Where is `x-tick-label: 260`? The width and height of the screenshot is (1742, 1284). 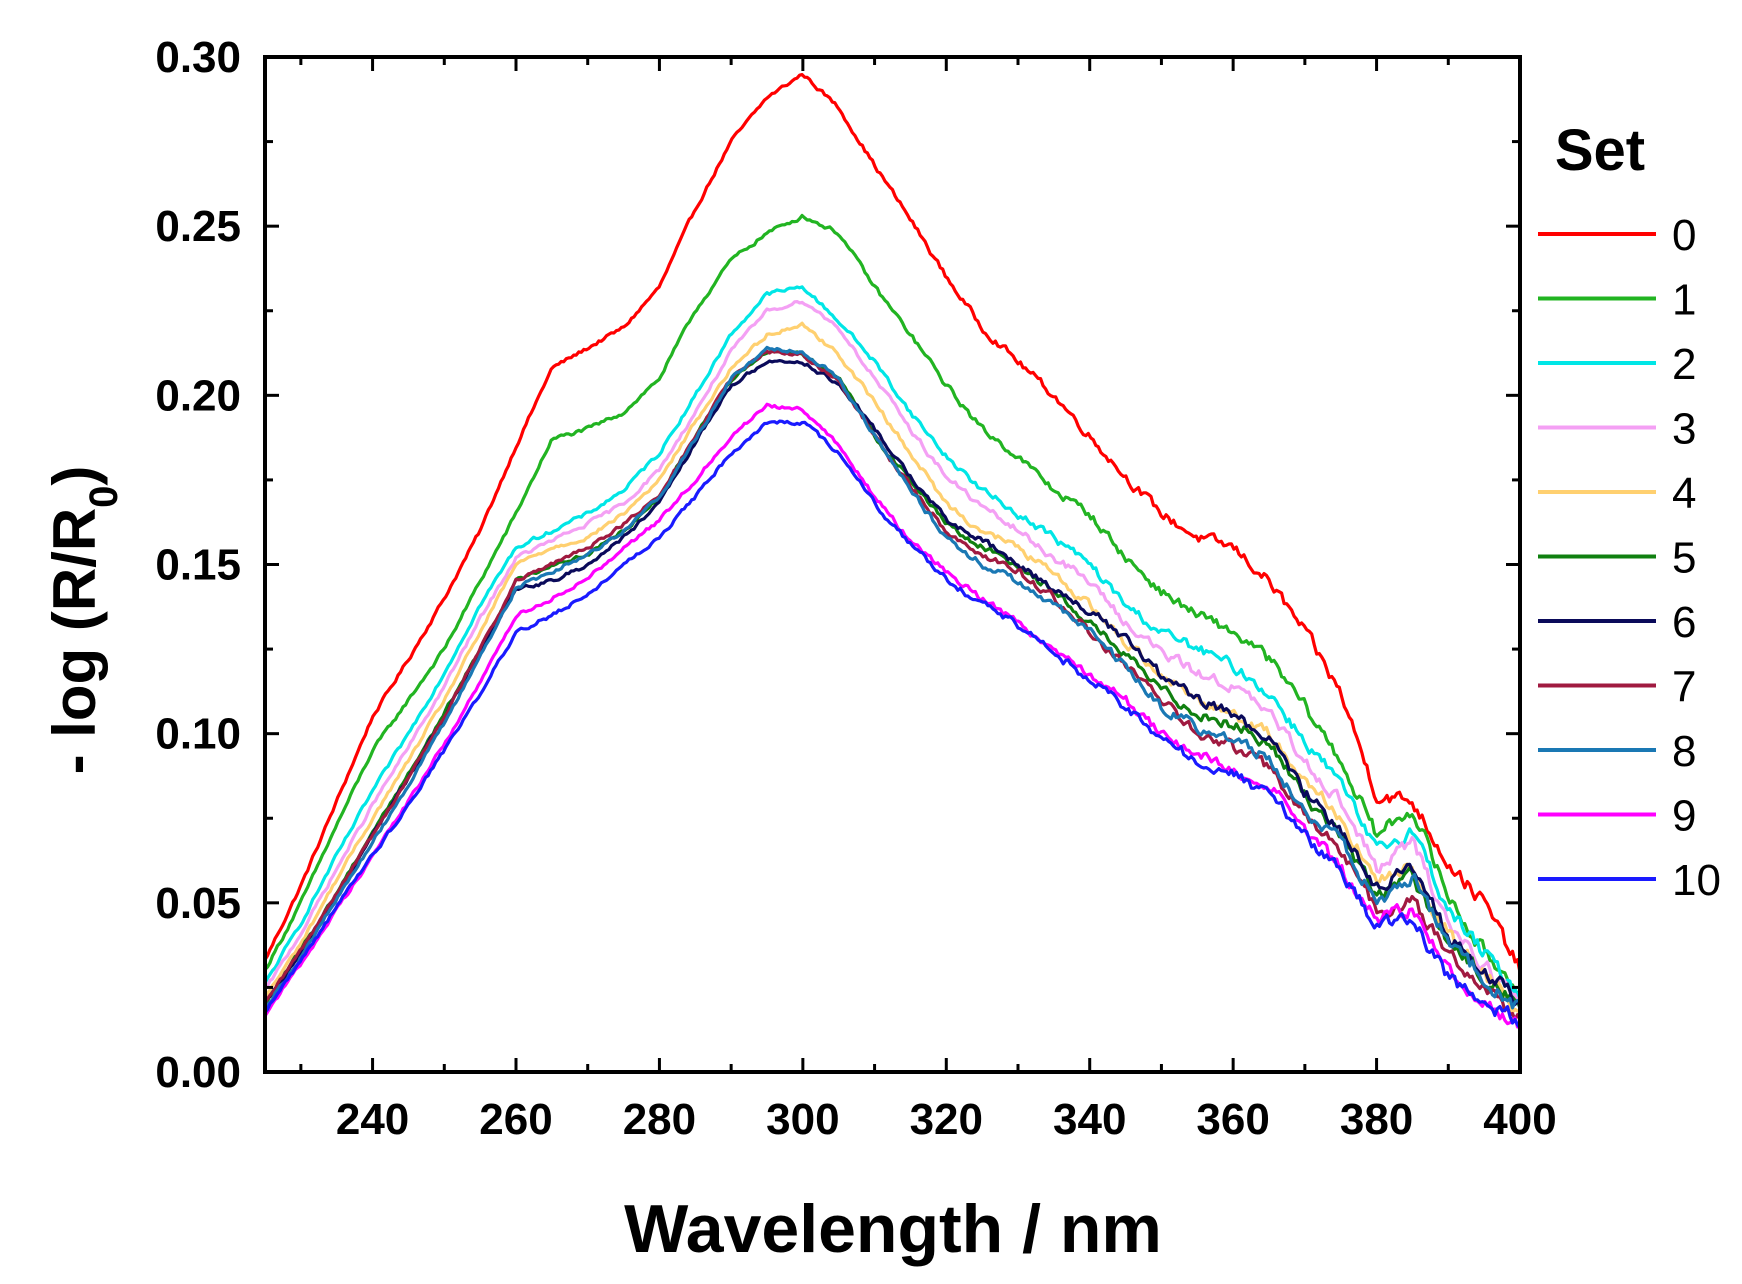 x-tick-label: 260 is located at coordinates (515, 1119).